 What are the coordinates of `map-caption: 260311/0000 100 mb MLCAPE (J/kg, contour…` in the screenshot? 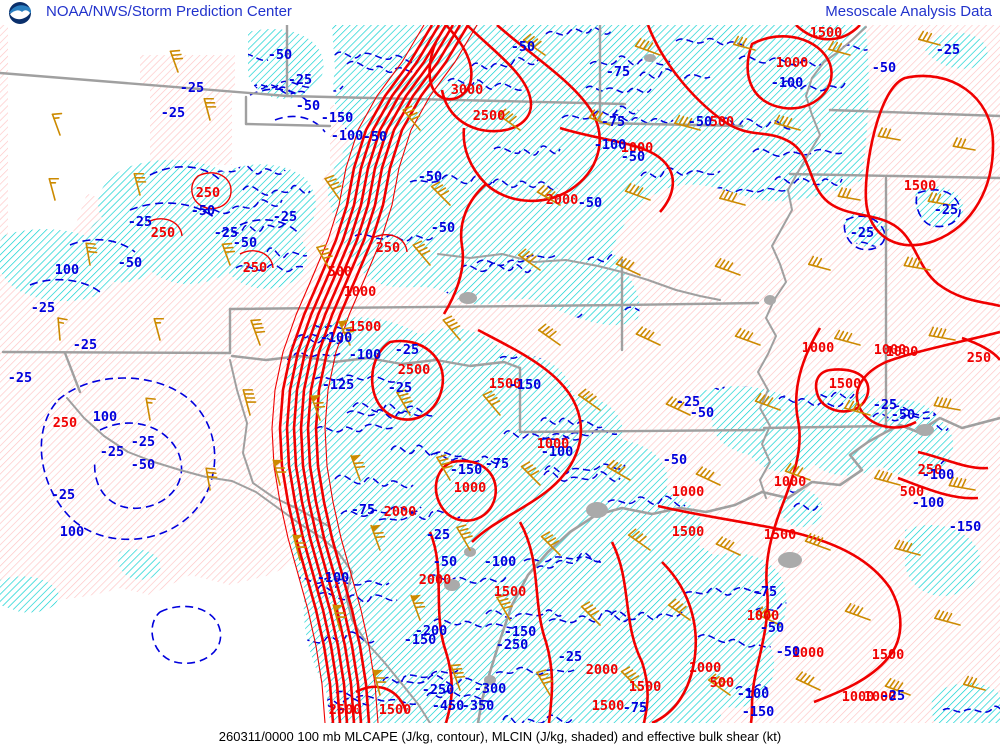 It's located at (500, 736).